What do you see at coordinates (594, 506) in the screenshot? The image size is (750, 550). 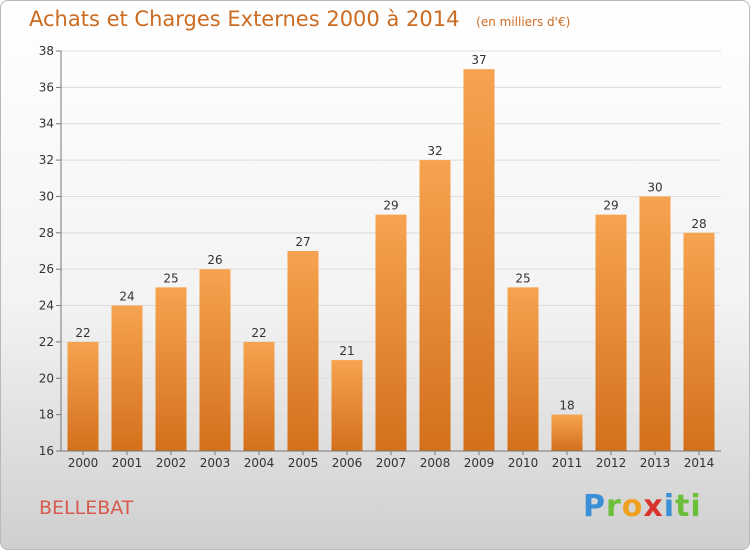 I see `logo-letter: P` at bounding box center [594, 506].